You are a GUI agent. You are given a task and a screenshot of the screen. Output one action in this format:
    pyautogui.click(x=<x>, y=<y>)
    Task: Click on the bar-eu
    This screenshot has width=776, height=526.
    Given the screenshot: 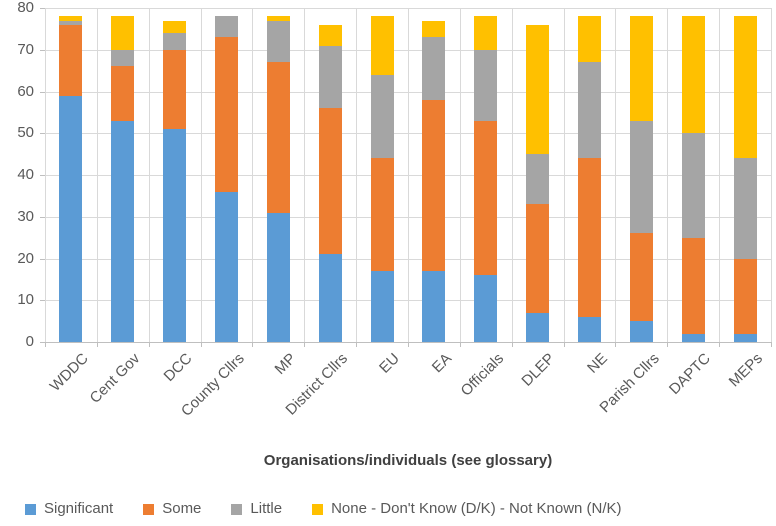 What is the action you would take?
    pyautogui.click(x=382, y=175)
    